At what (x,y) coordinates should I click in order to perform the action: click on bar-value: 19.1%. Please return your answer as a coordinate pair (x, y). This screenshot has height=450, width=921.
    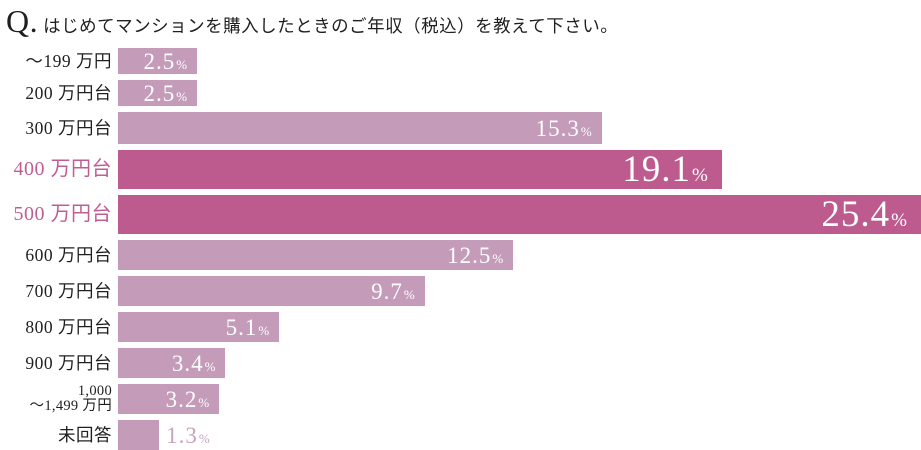
    Looking at the image, I should click on (665, 169).